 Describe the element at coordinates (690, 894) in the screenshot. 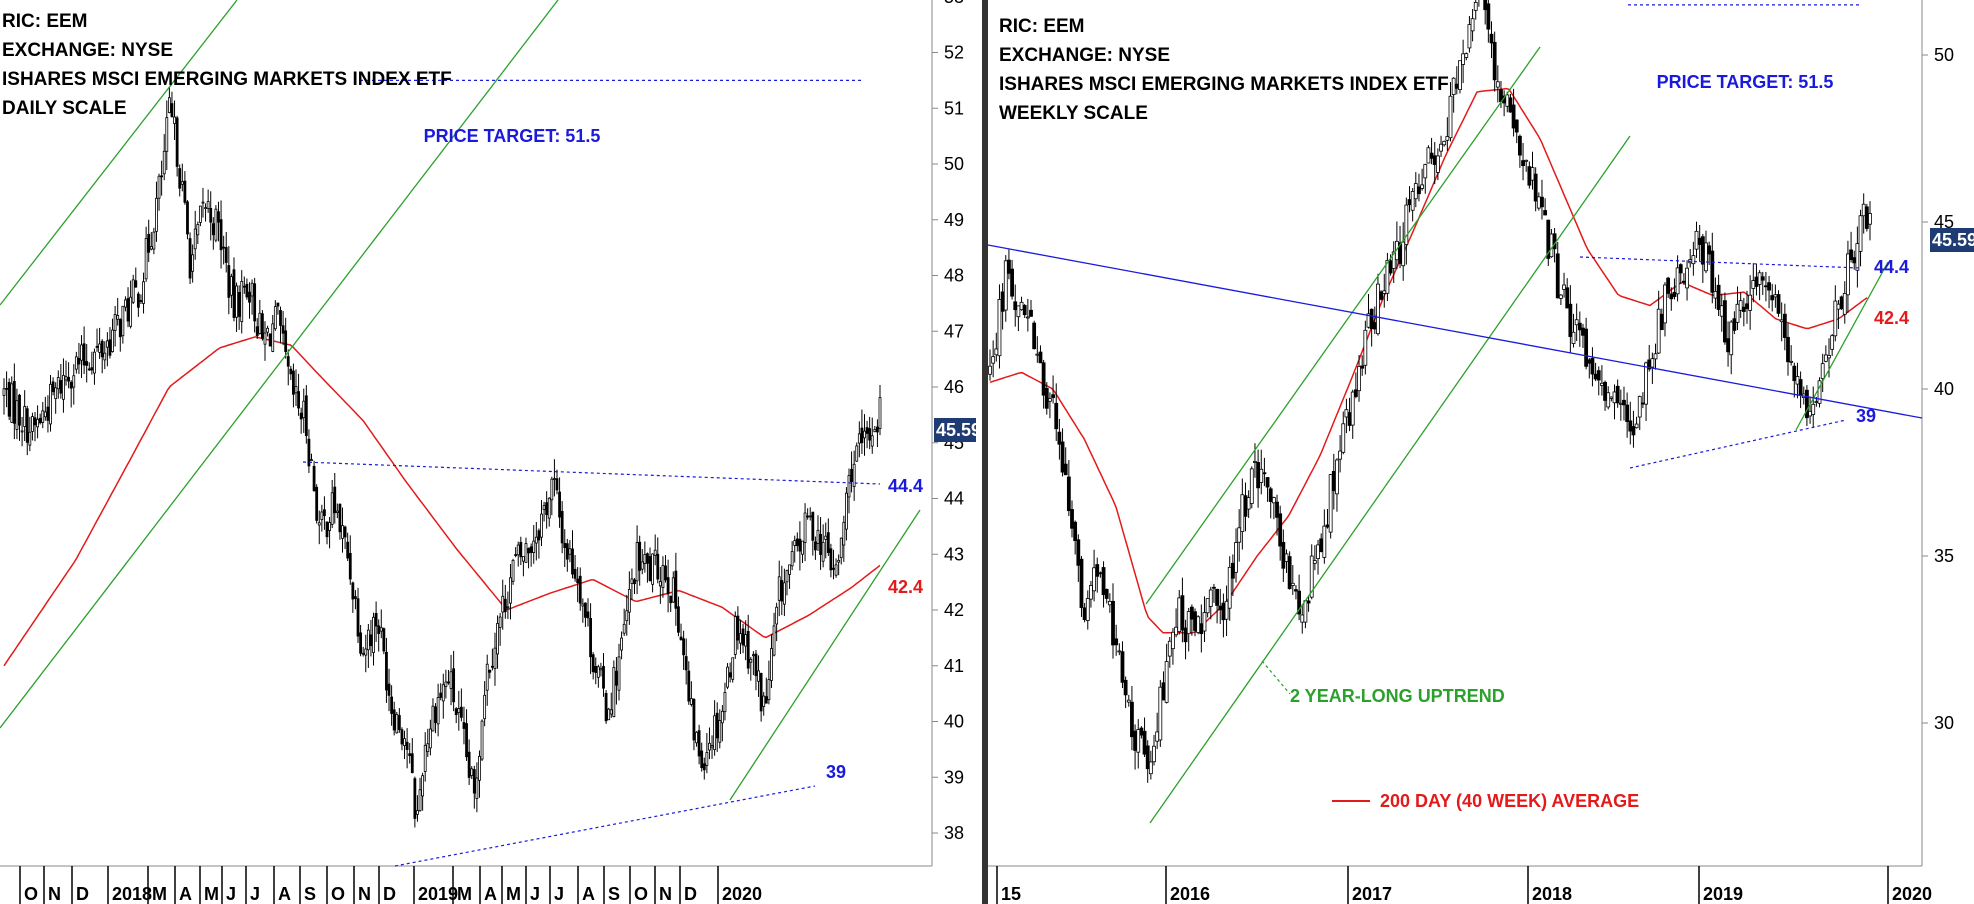

I see `x-tick-label: D` at that location.